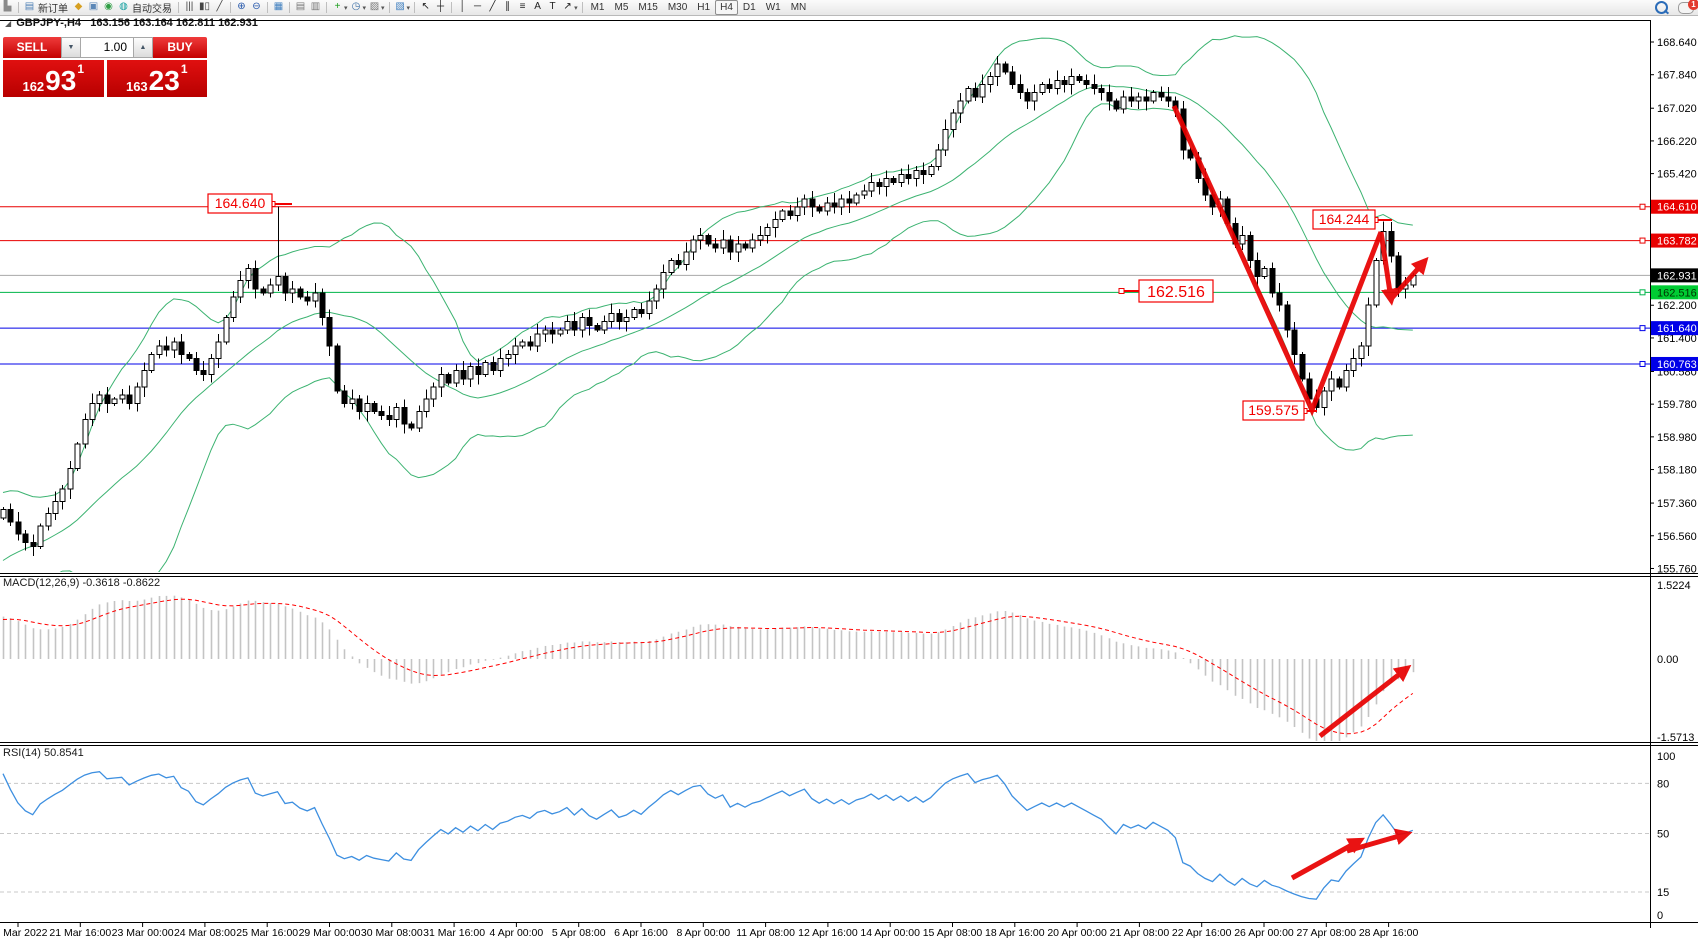 The image size is (1698, 940). Describe the element at coordinates (315, 6) in the screenshot. I see `cascade-windows-icon: ▥` at that location.